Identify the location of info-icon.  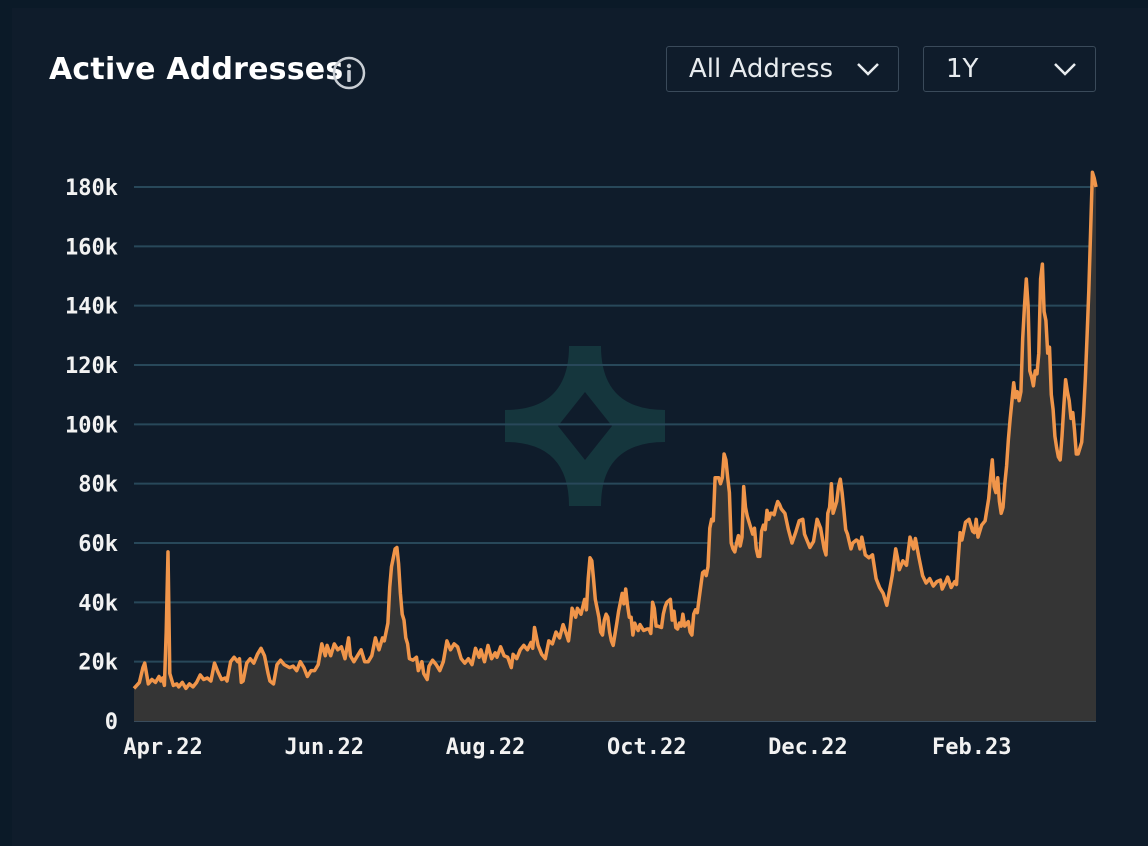
(349, 73).